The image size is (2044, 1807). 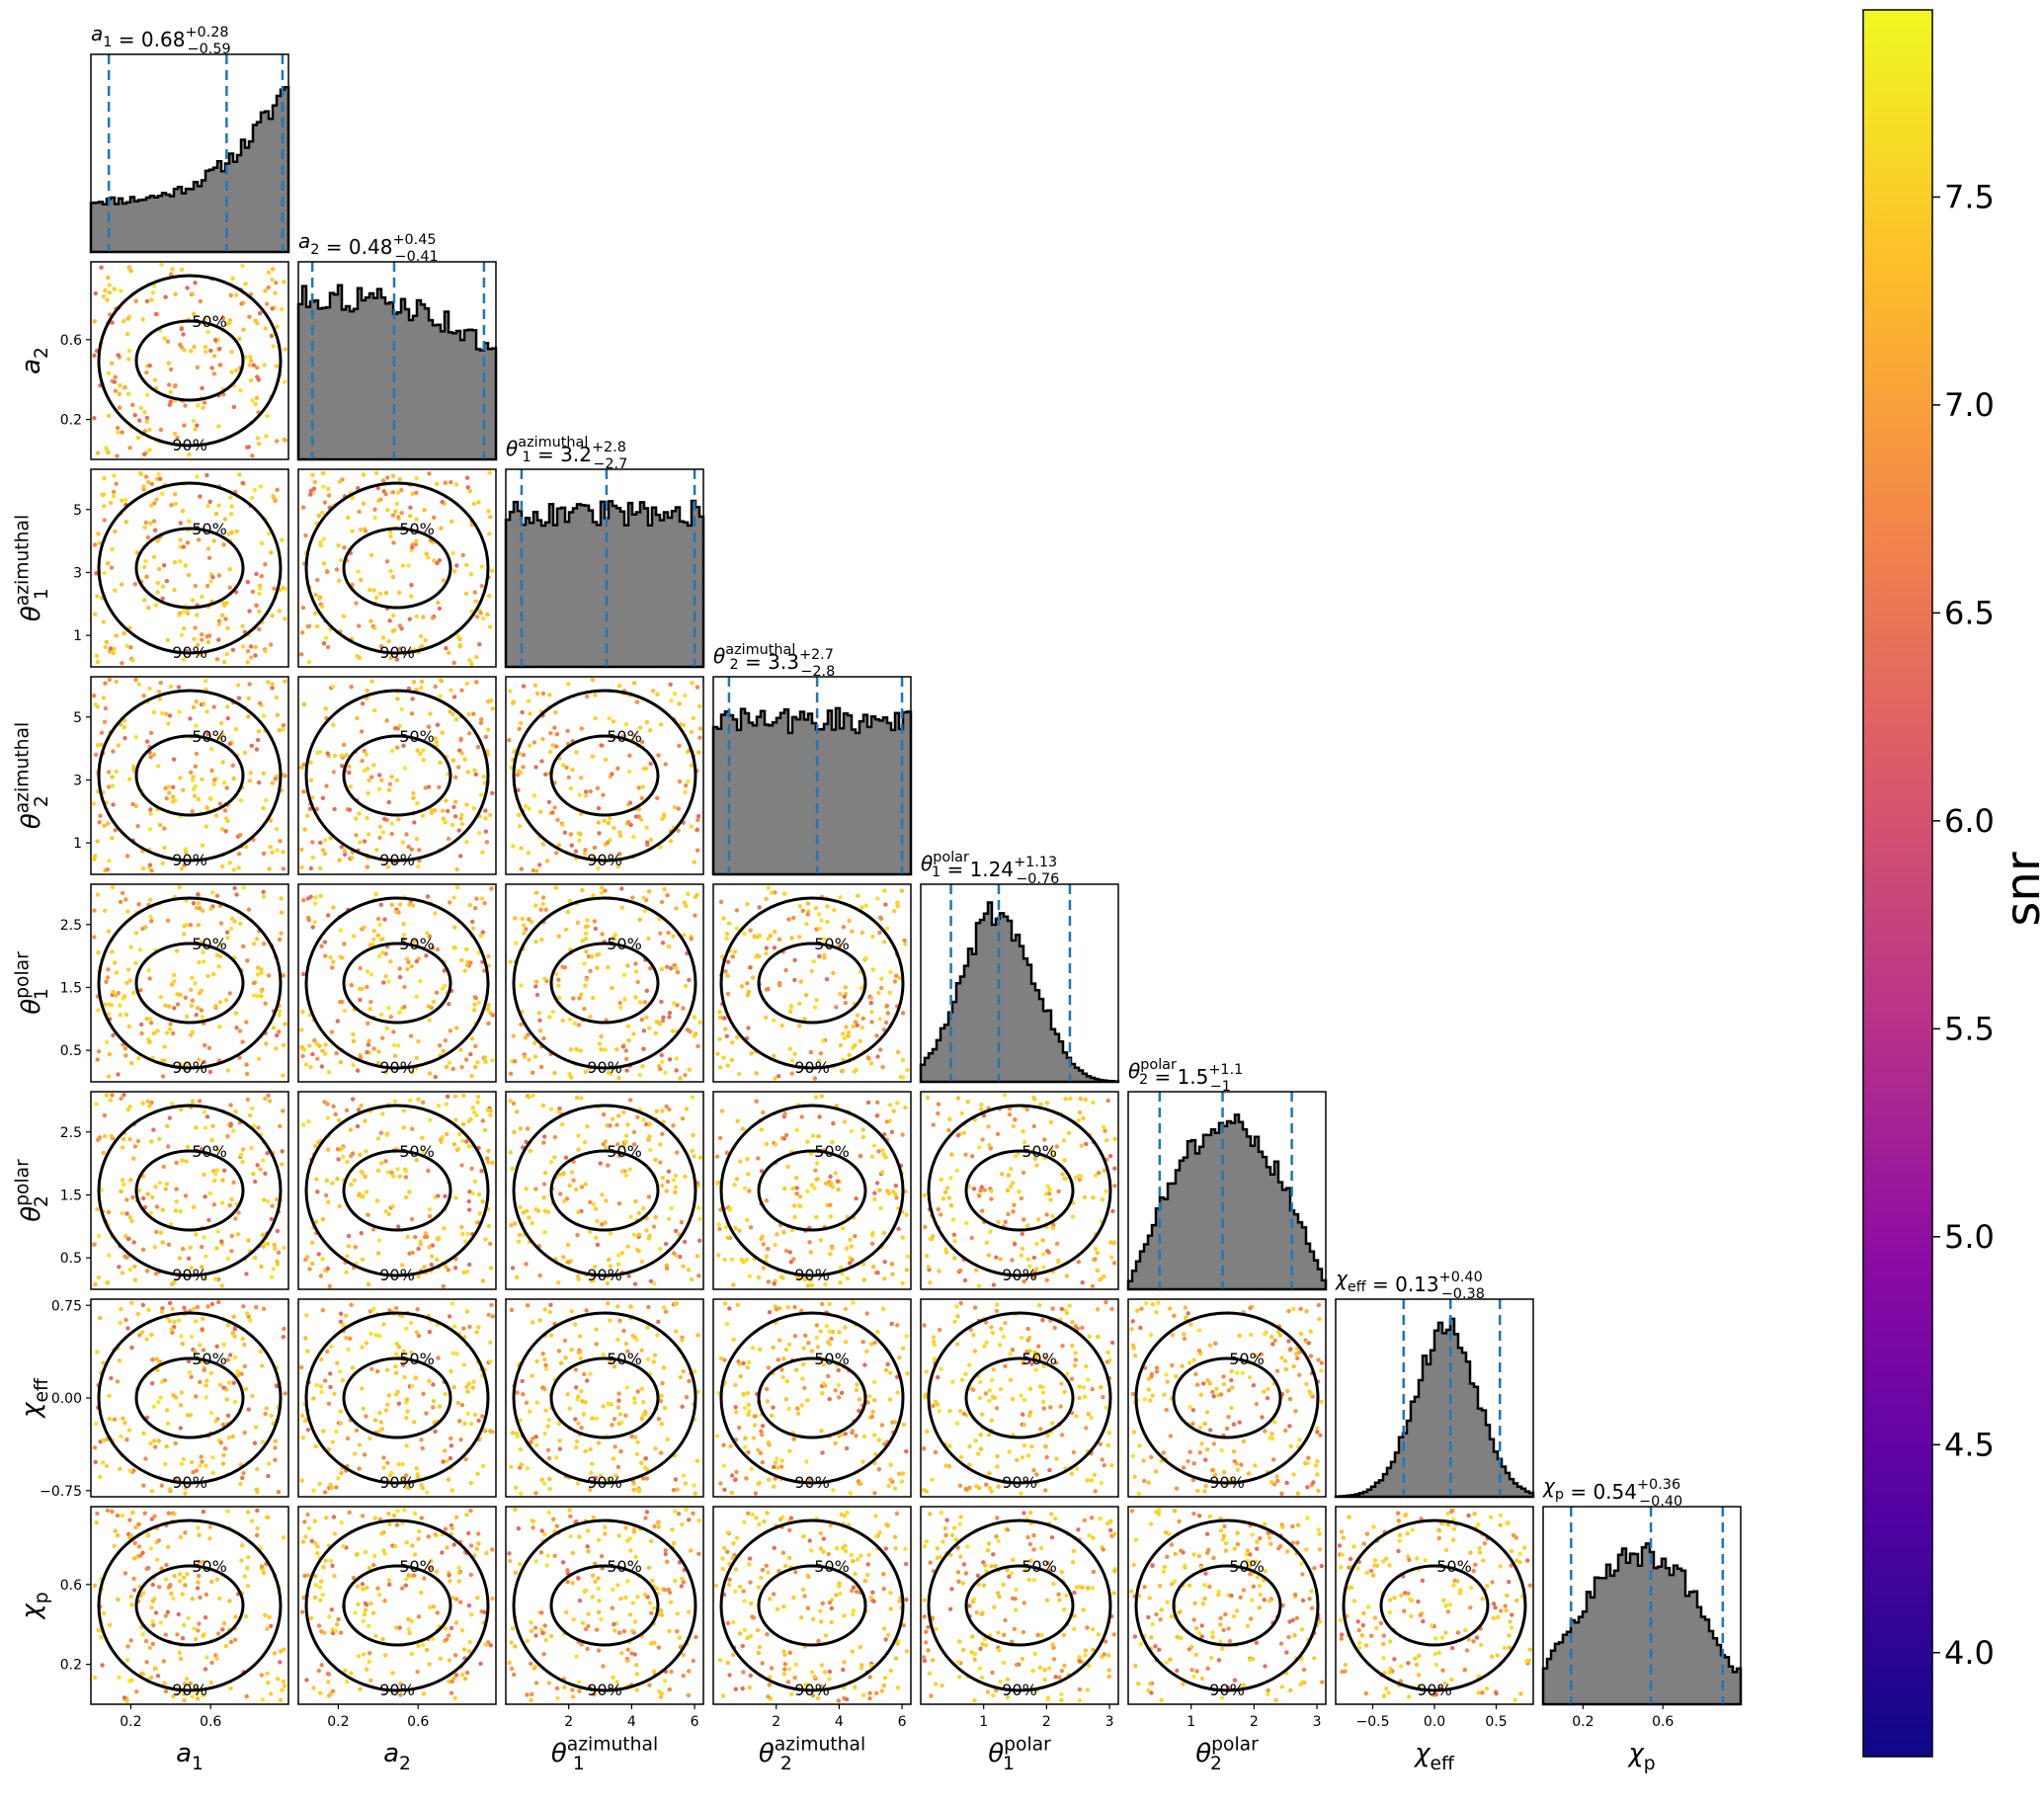 I want to click on y-tick-label-a2: 0.2, so click(x=71, y=421).